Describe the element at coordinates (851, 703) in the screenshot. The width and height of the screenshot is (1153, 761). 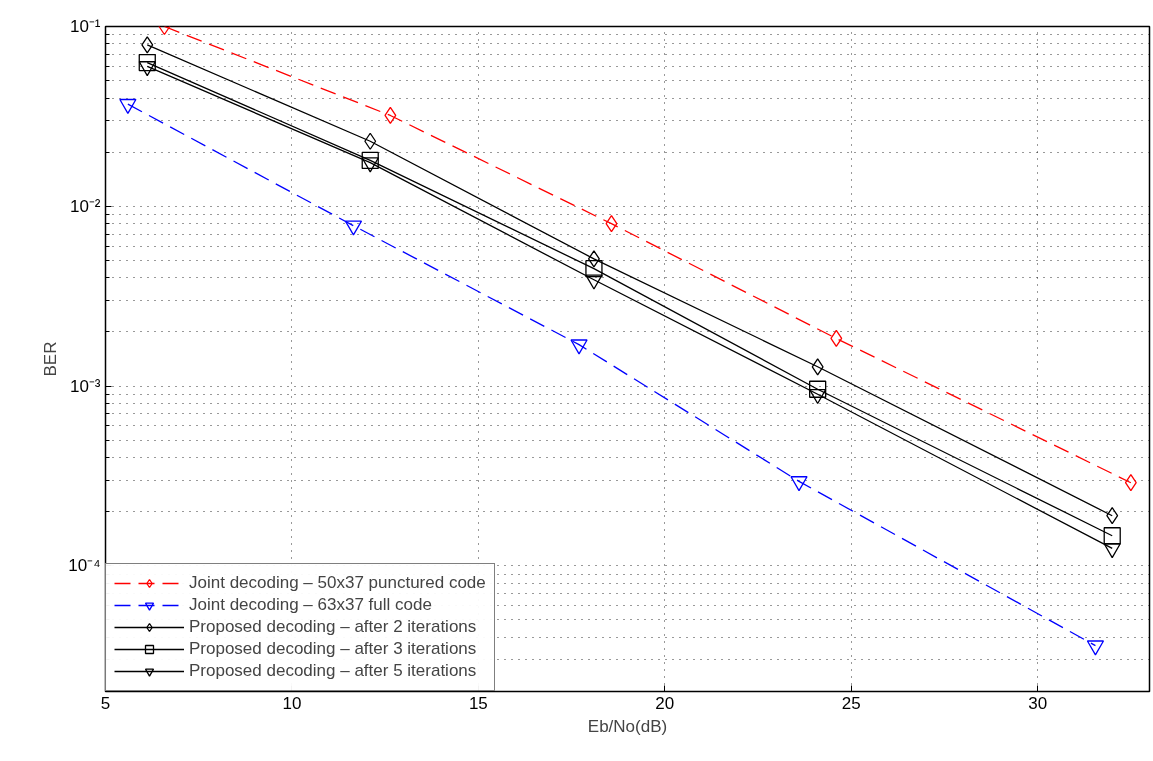
I see `x-tick-label: 25` at that location.